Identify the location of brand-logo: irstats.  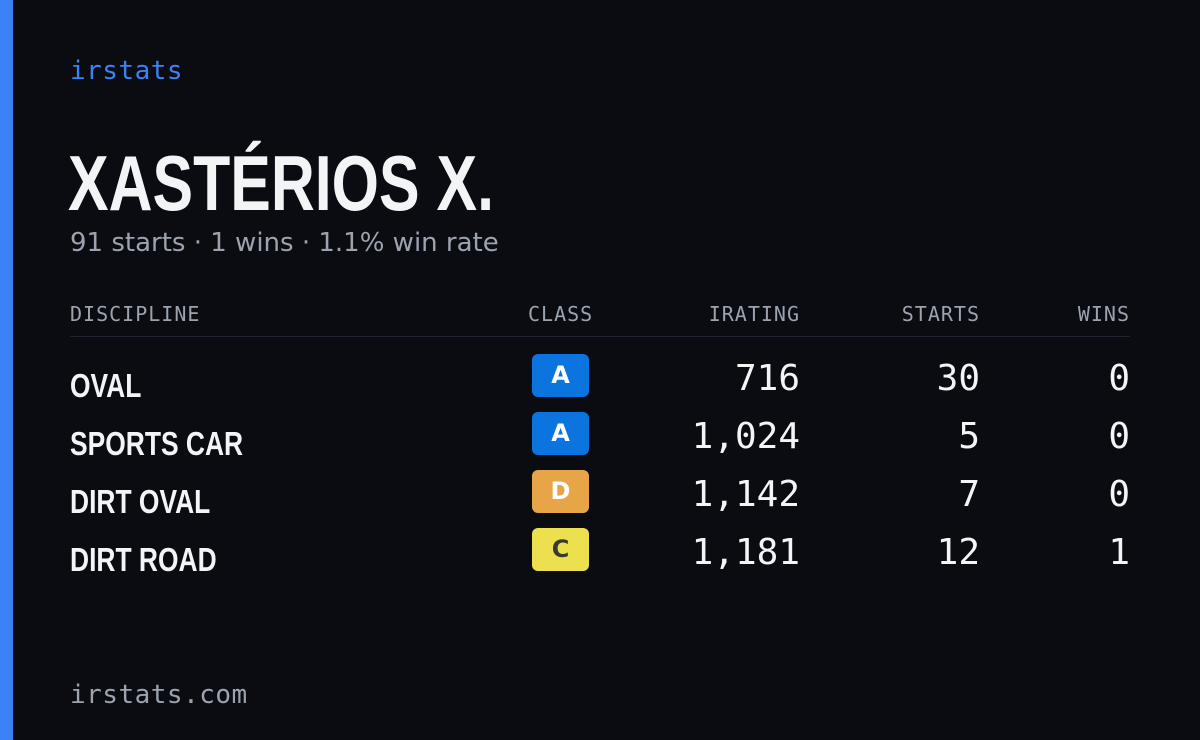
(127, 71).